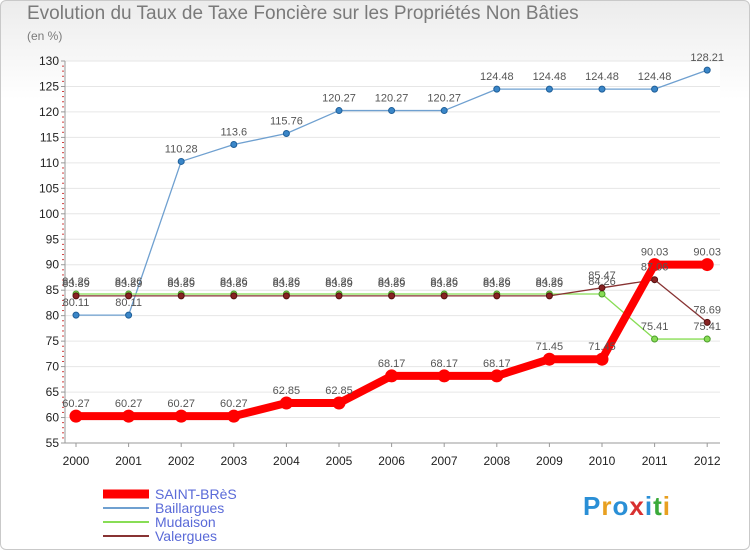 This screenshot has width=750, height=550. What do you see at coordinates (49, 137) in the screenshot?
I see `y-tick-label: 115` at bounding box center [49, 137].